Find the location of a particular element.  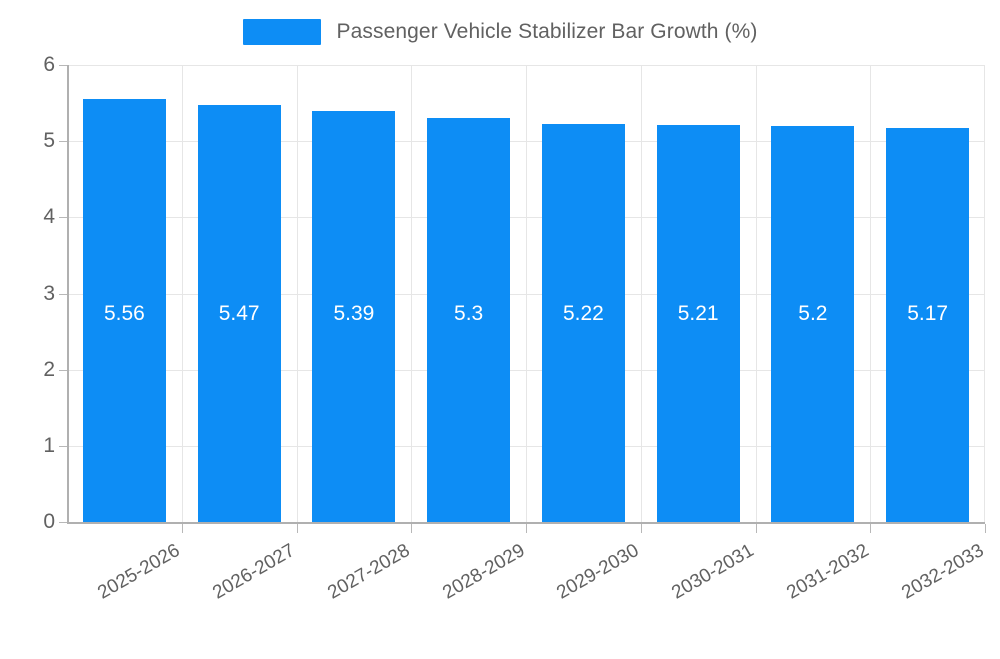

bar-value-label: 5.47 is located at coordinates (239, 313).